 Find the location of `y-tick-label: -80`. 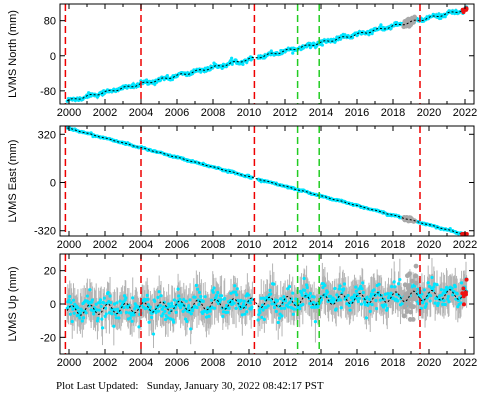

y-tick-label: -80 is located at coordinates (48, 92).